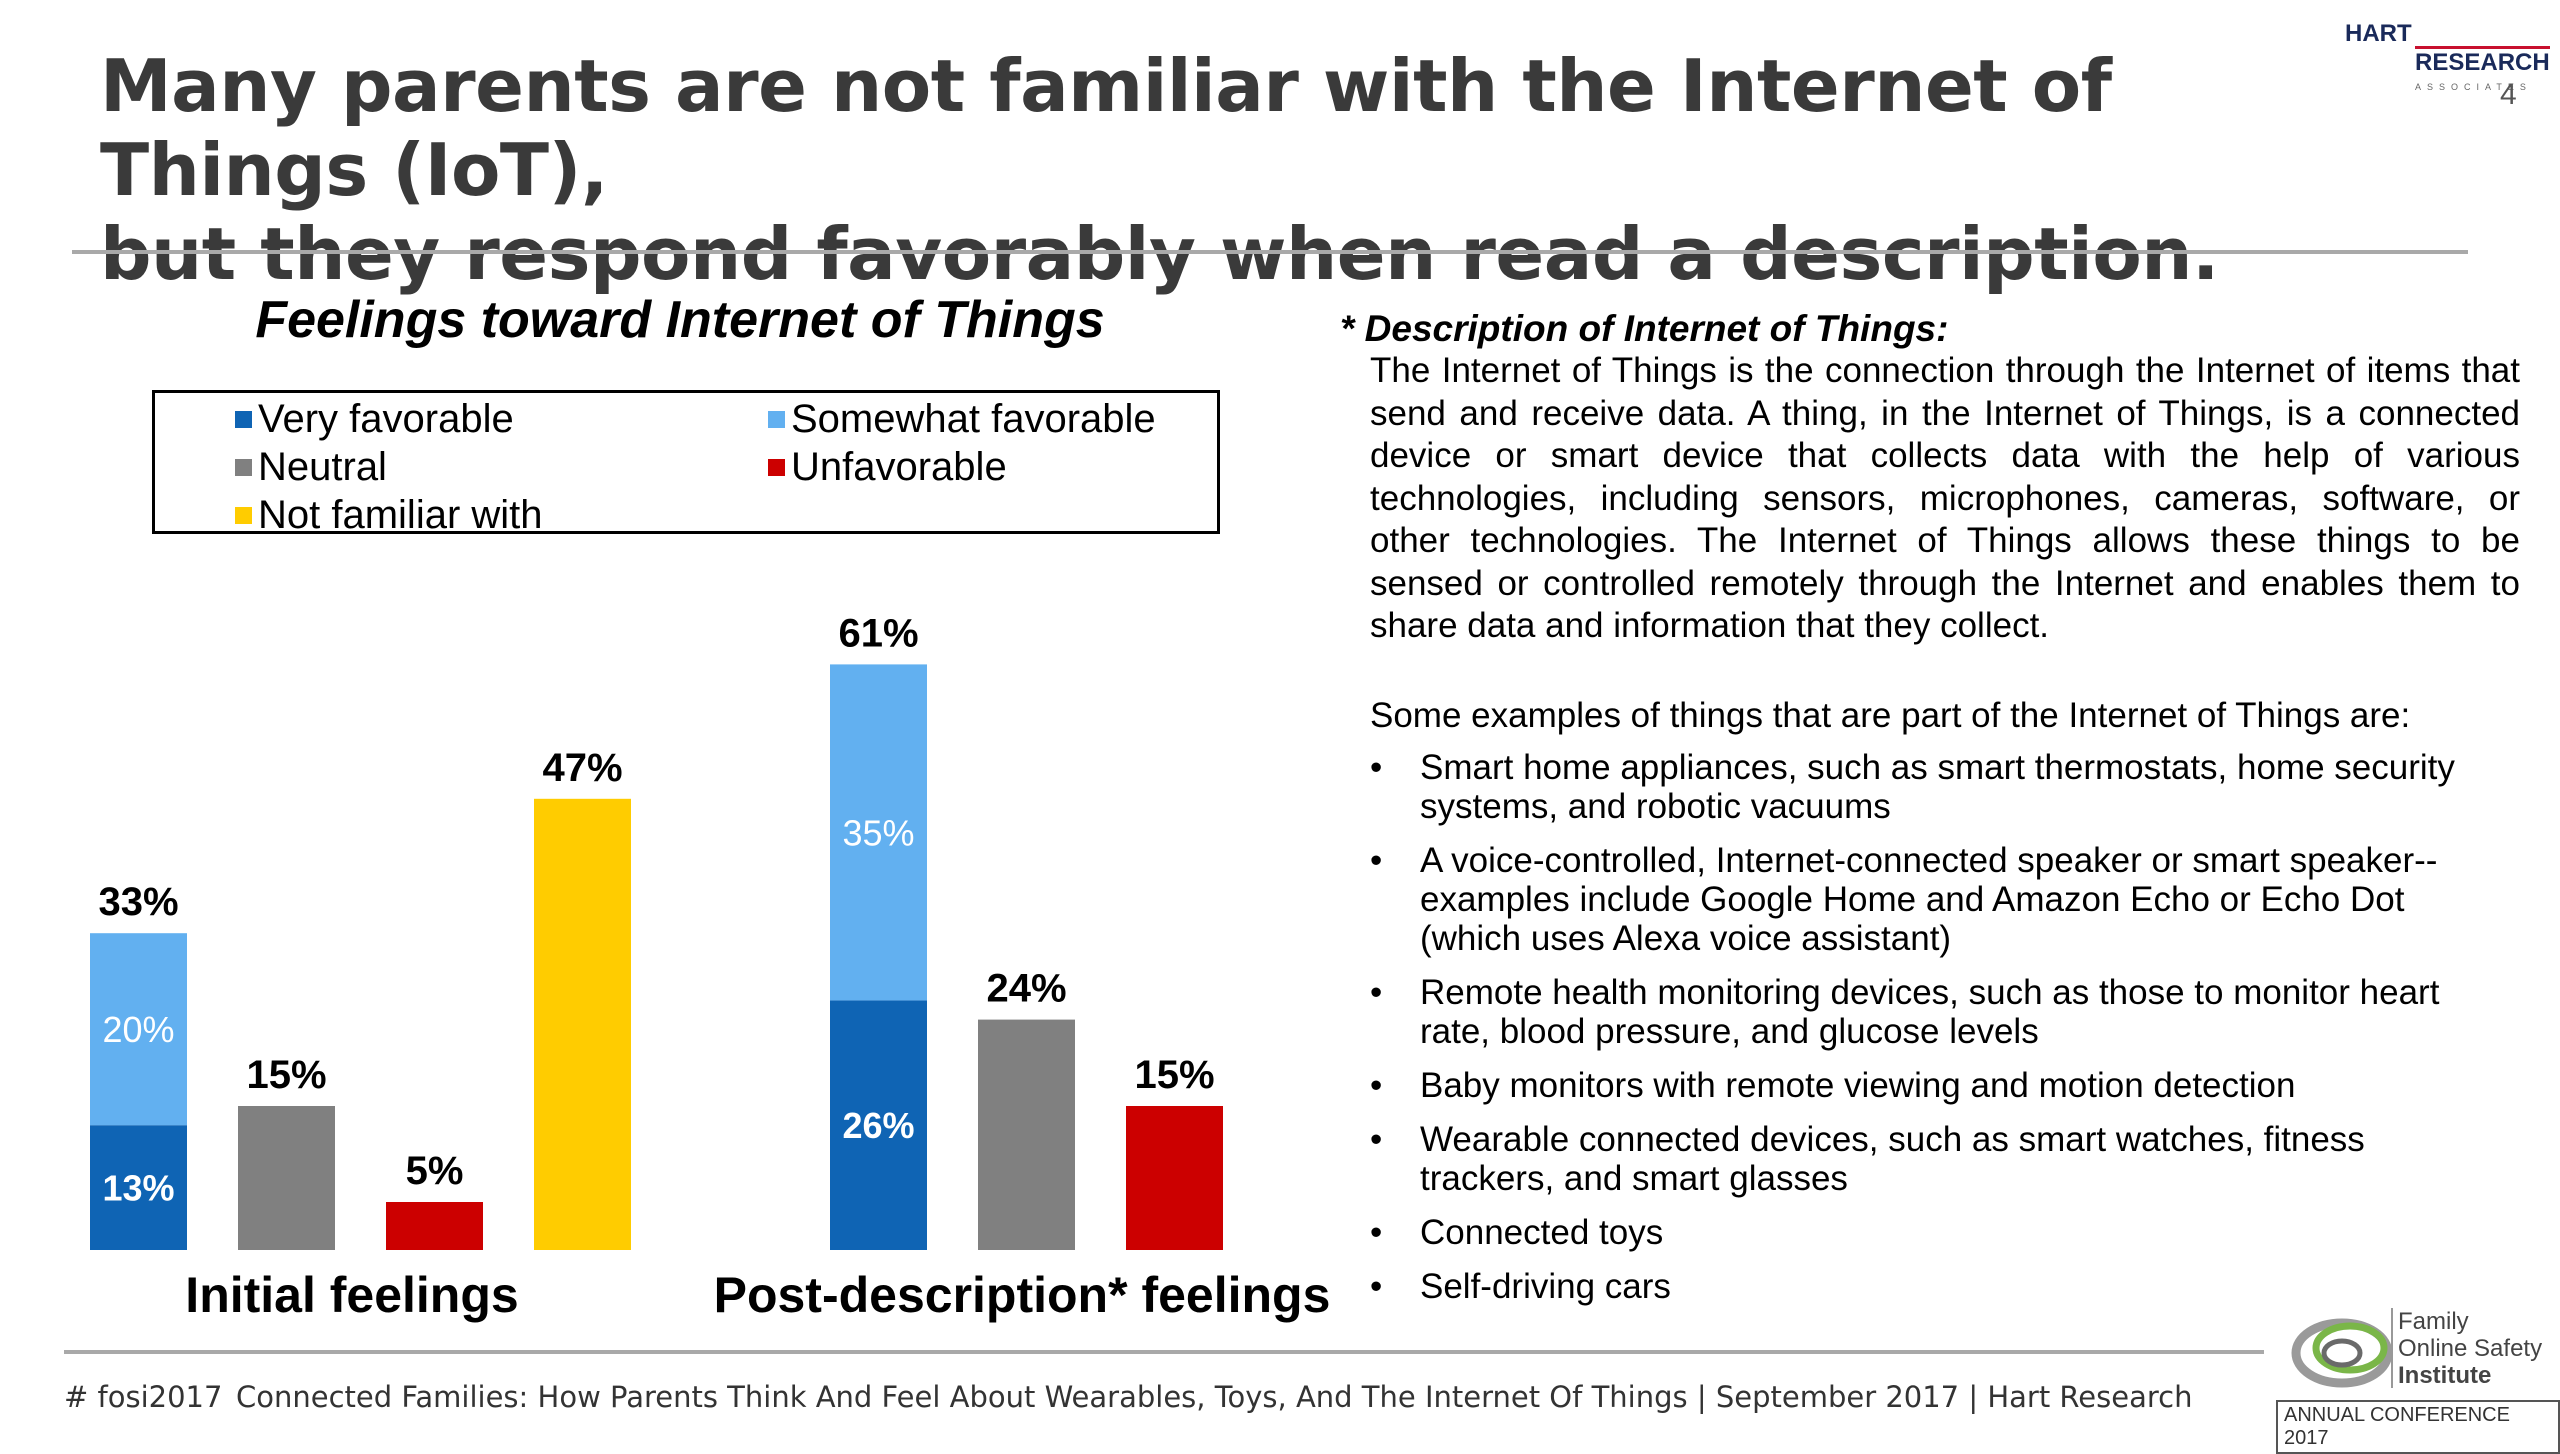 The width and height of the screenshot is (2560, 1454). I want to click on list-item: • Connected toys, so click(1935, 1232).